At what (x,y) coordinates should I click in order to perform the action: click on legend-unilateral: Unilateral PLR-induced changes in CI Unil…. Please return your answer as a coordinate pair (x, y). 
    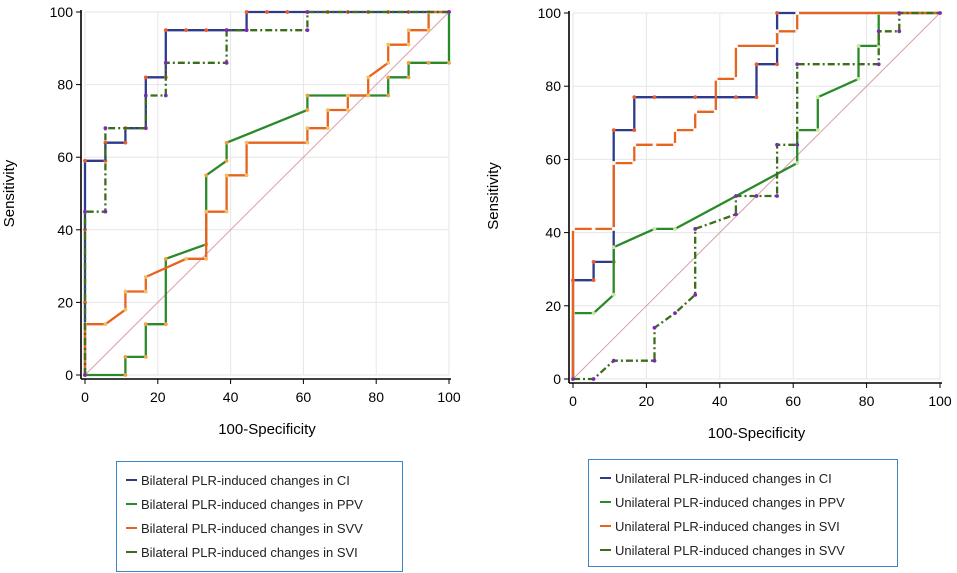
    Looking at the image, I should click on (743, 513).